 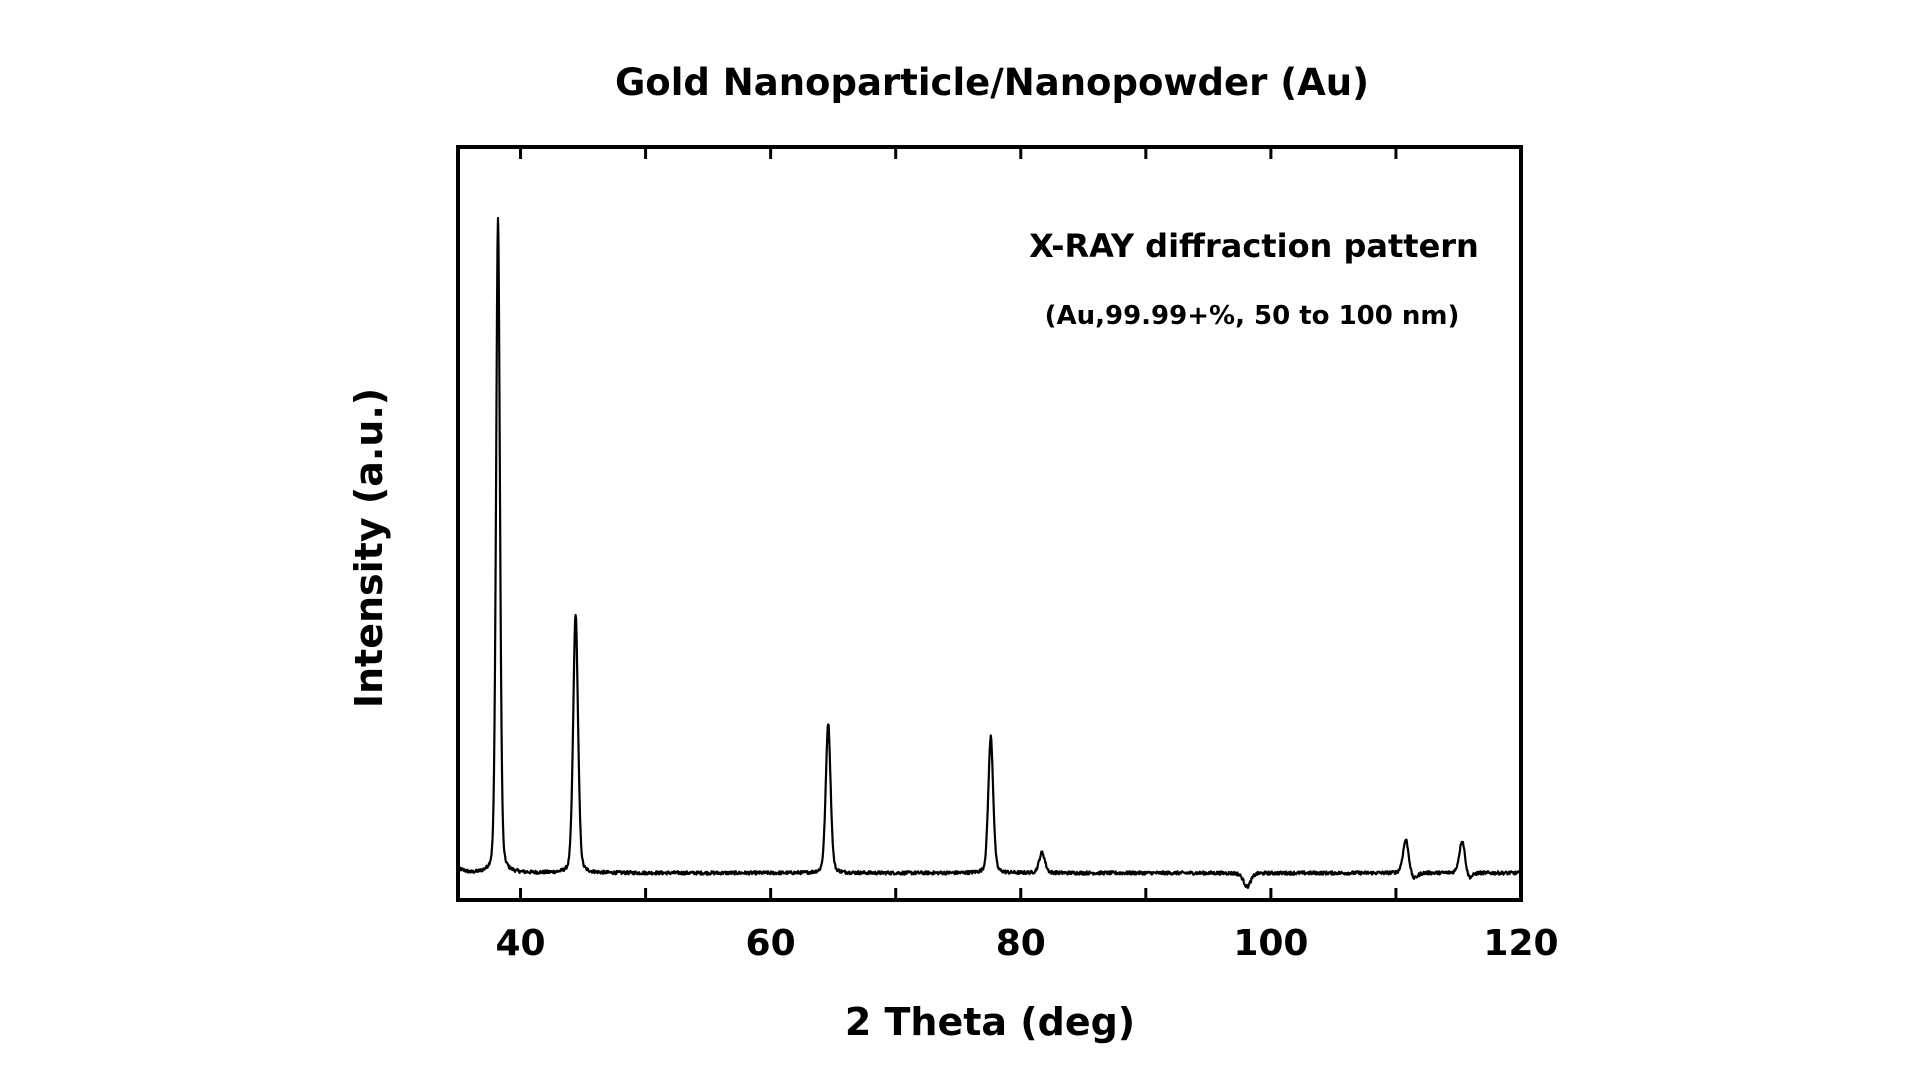 What do you see at coordinates (771, 943) in the screenshot?
I see `x-tick-label: 60` at bounding box center [771, 943].